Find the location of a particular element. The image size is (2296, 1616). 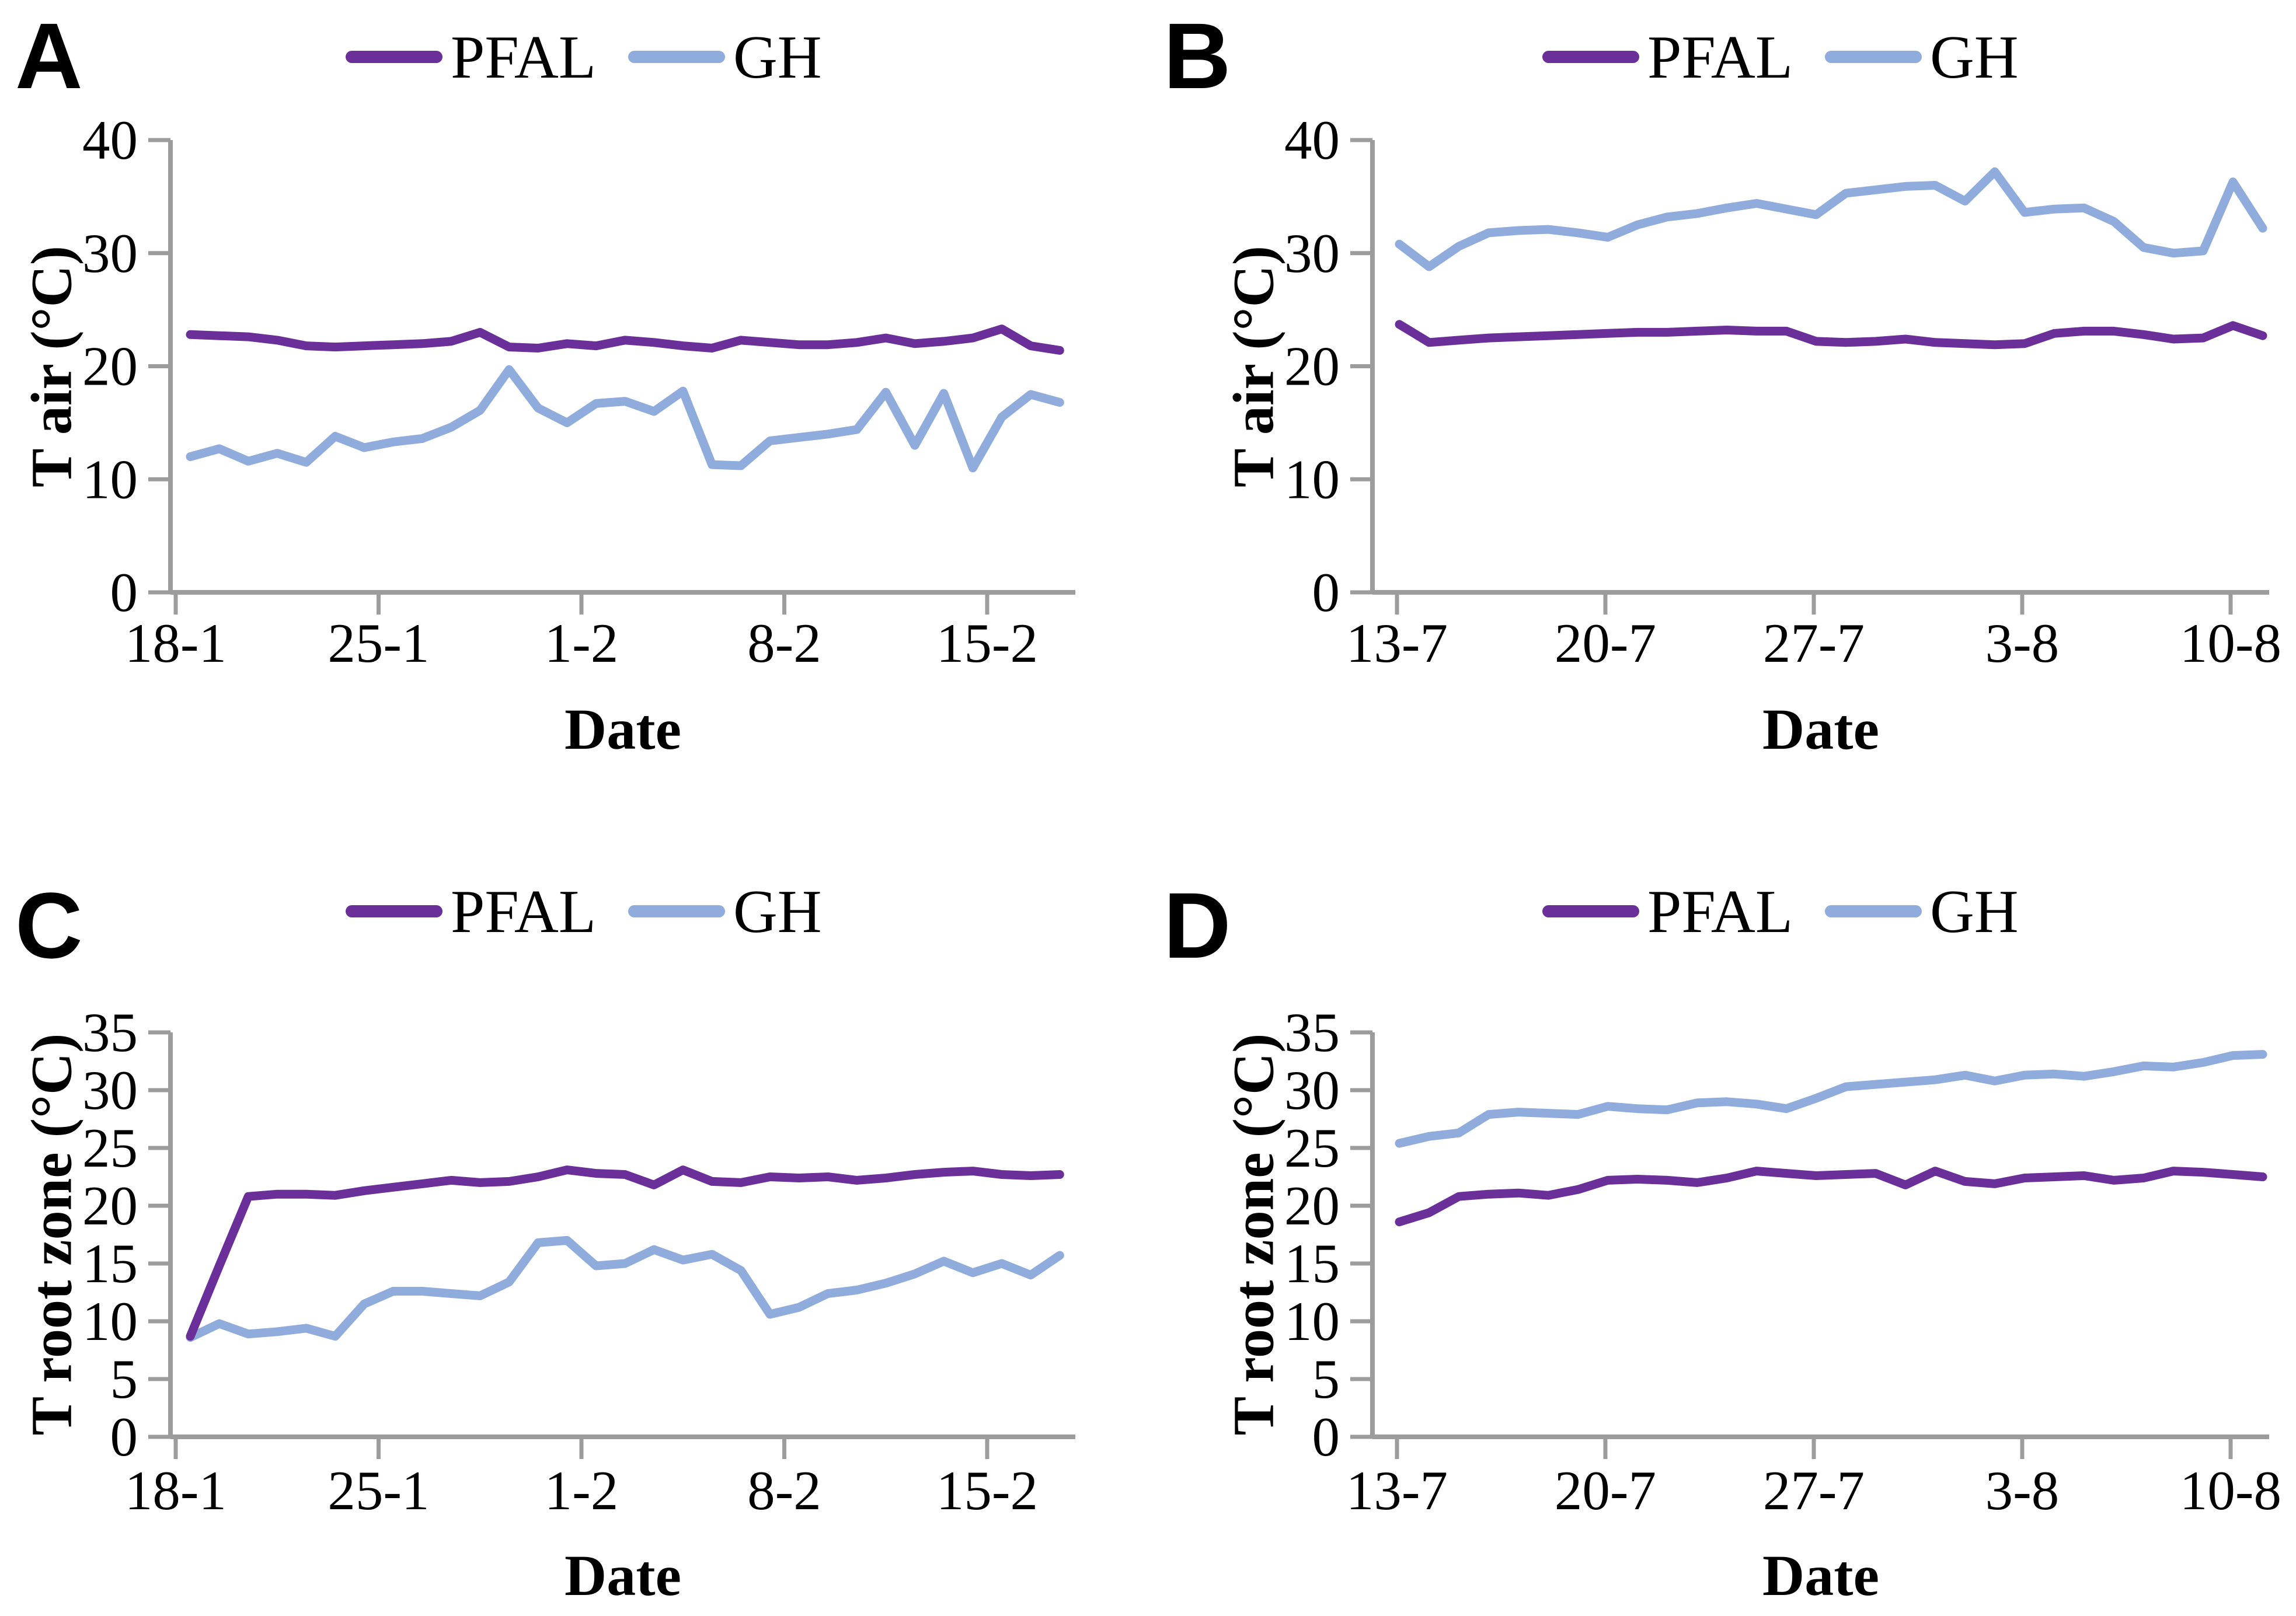

legend-c: PFAL GH is located at coordinates (584, 911).